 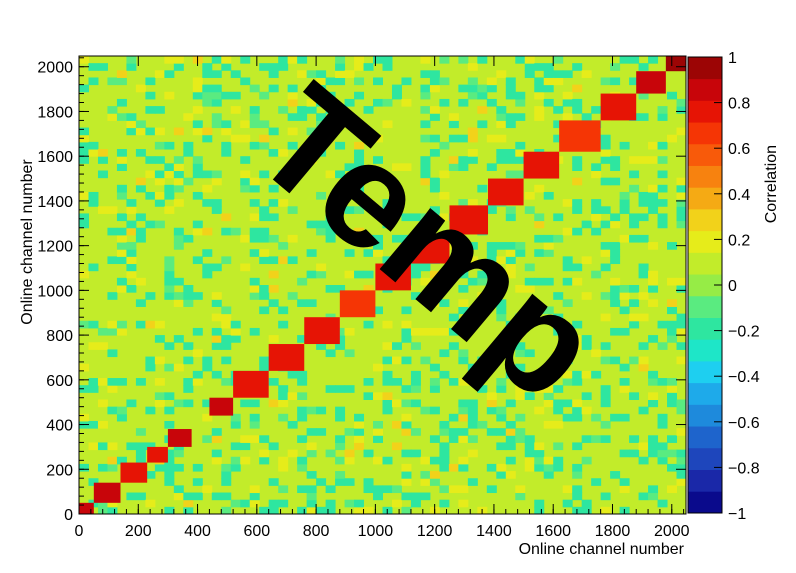 What do you see at coordinates (739, 104) in the screenshot?
I see `colorbar-tick-label: 0.8` at bounding box center [739, 104].